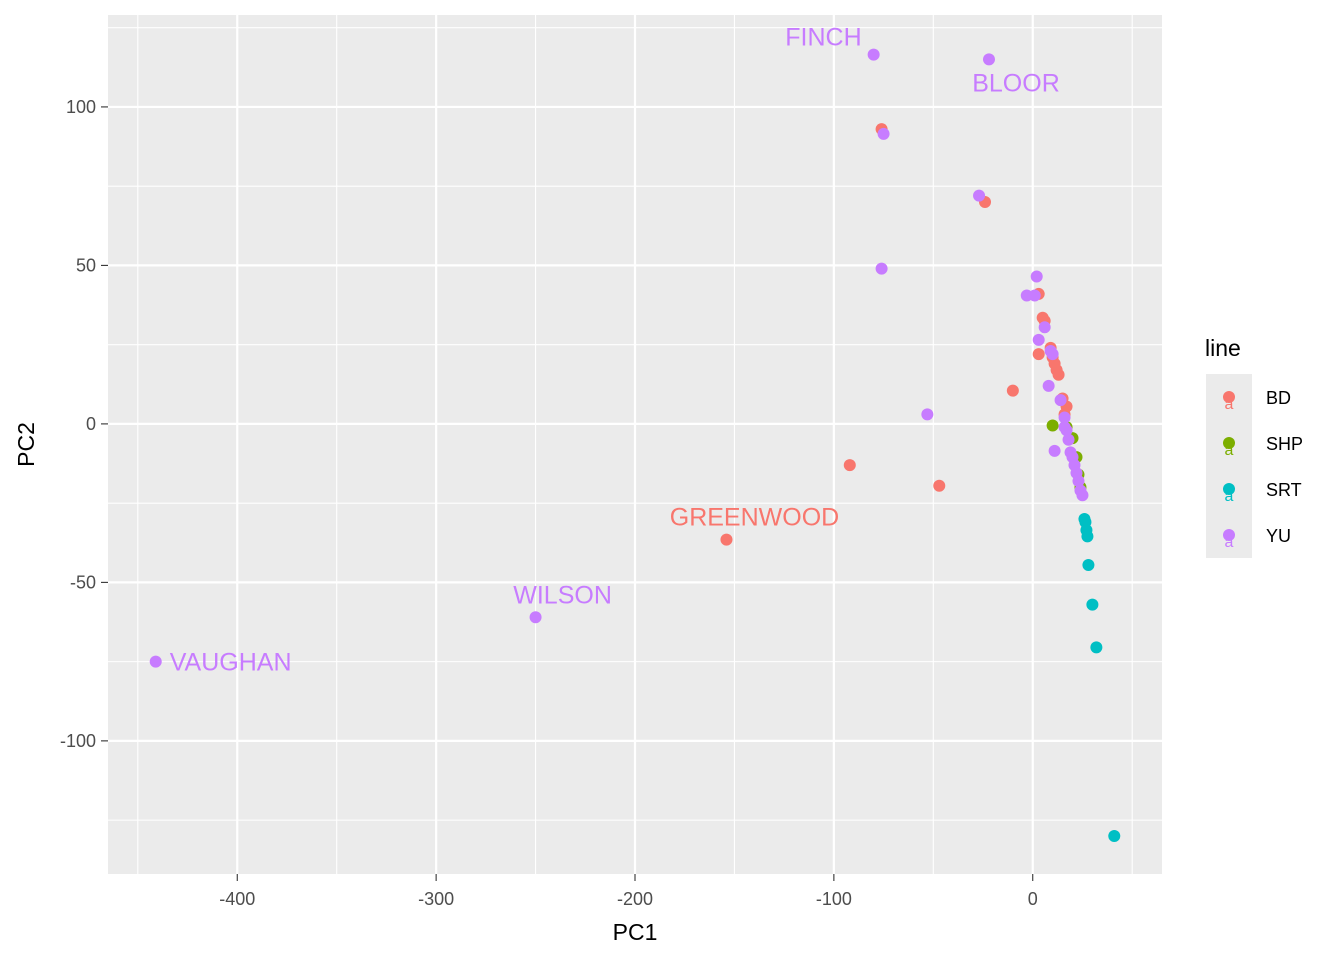 This screenshot has height=960, width=1344. I want to click on x-axis: -400 -300 -200 -100 0, so click(628, 891).